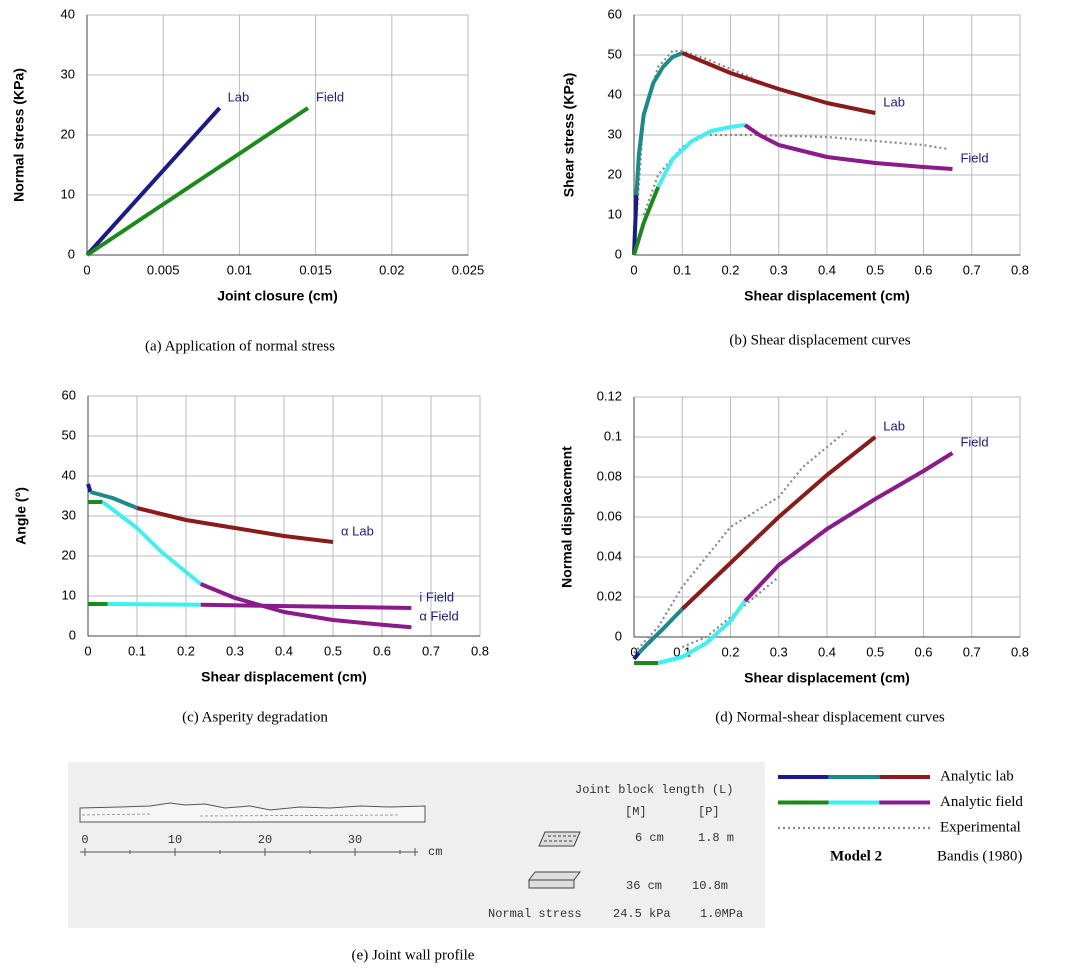 This screenshot has height=968, width=1065. I want to click on series-label: α Lab, so click(357, 530).